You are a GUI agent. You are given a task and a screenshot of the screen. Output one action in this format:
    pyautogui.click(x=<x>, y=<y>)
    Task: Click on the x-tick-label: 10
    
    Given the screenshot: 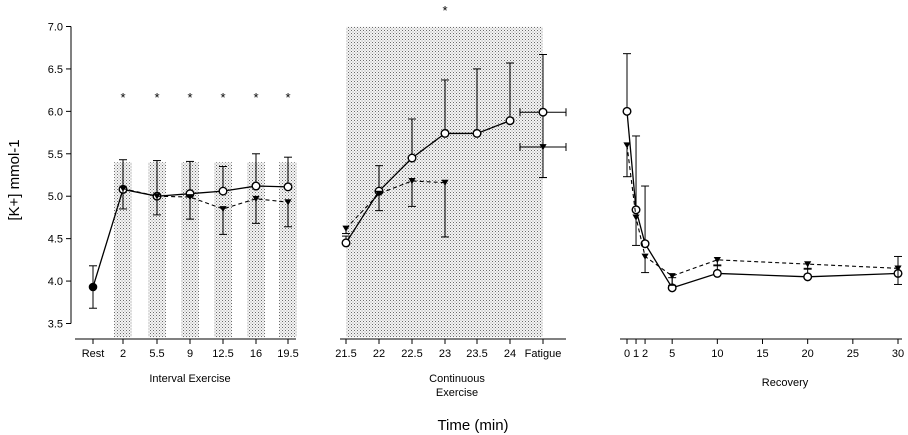 What is the action you would take?
    pyautogui.click(x=717, y=354)
    